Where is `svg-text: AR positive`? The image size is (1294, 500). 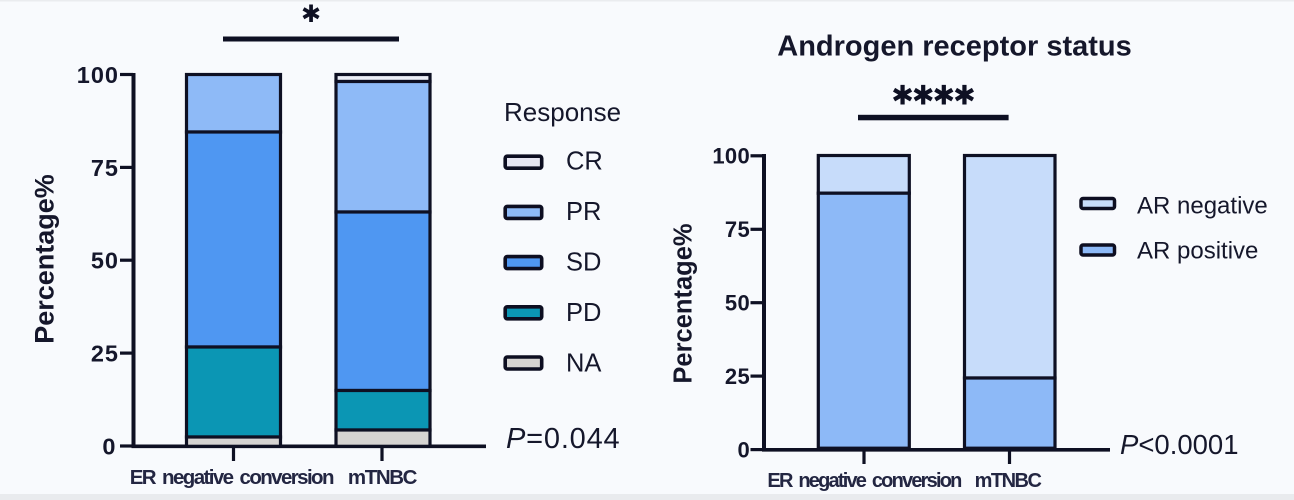 svg-text: AR positive is located at coordinates (1197, 251).